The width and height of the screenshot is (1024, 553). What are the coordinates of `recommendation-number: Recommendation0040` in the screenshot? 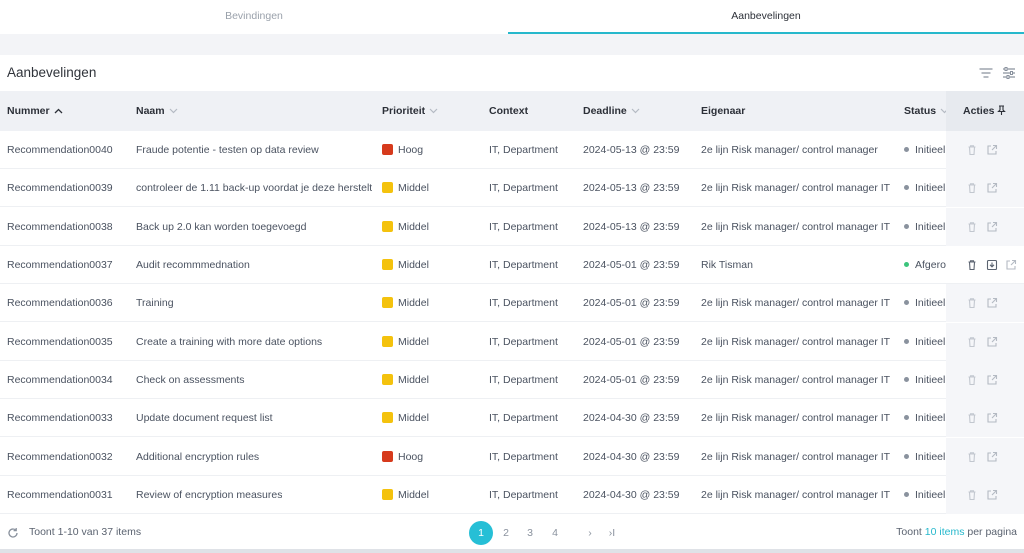 It's located at (60, 150).